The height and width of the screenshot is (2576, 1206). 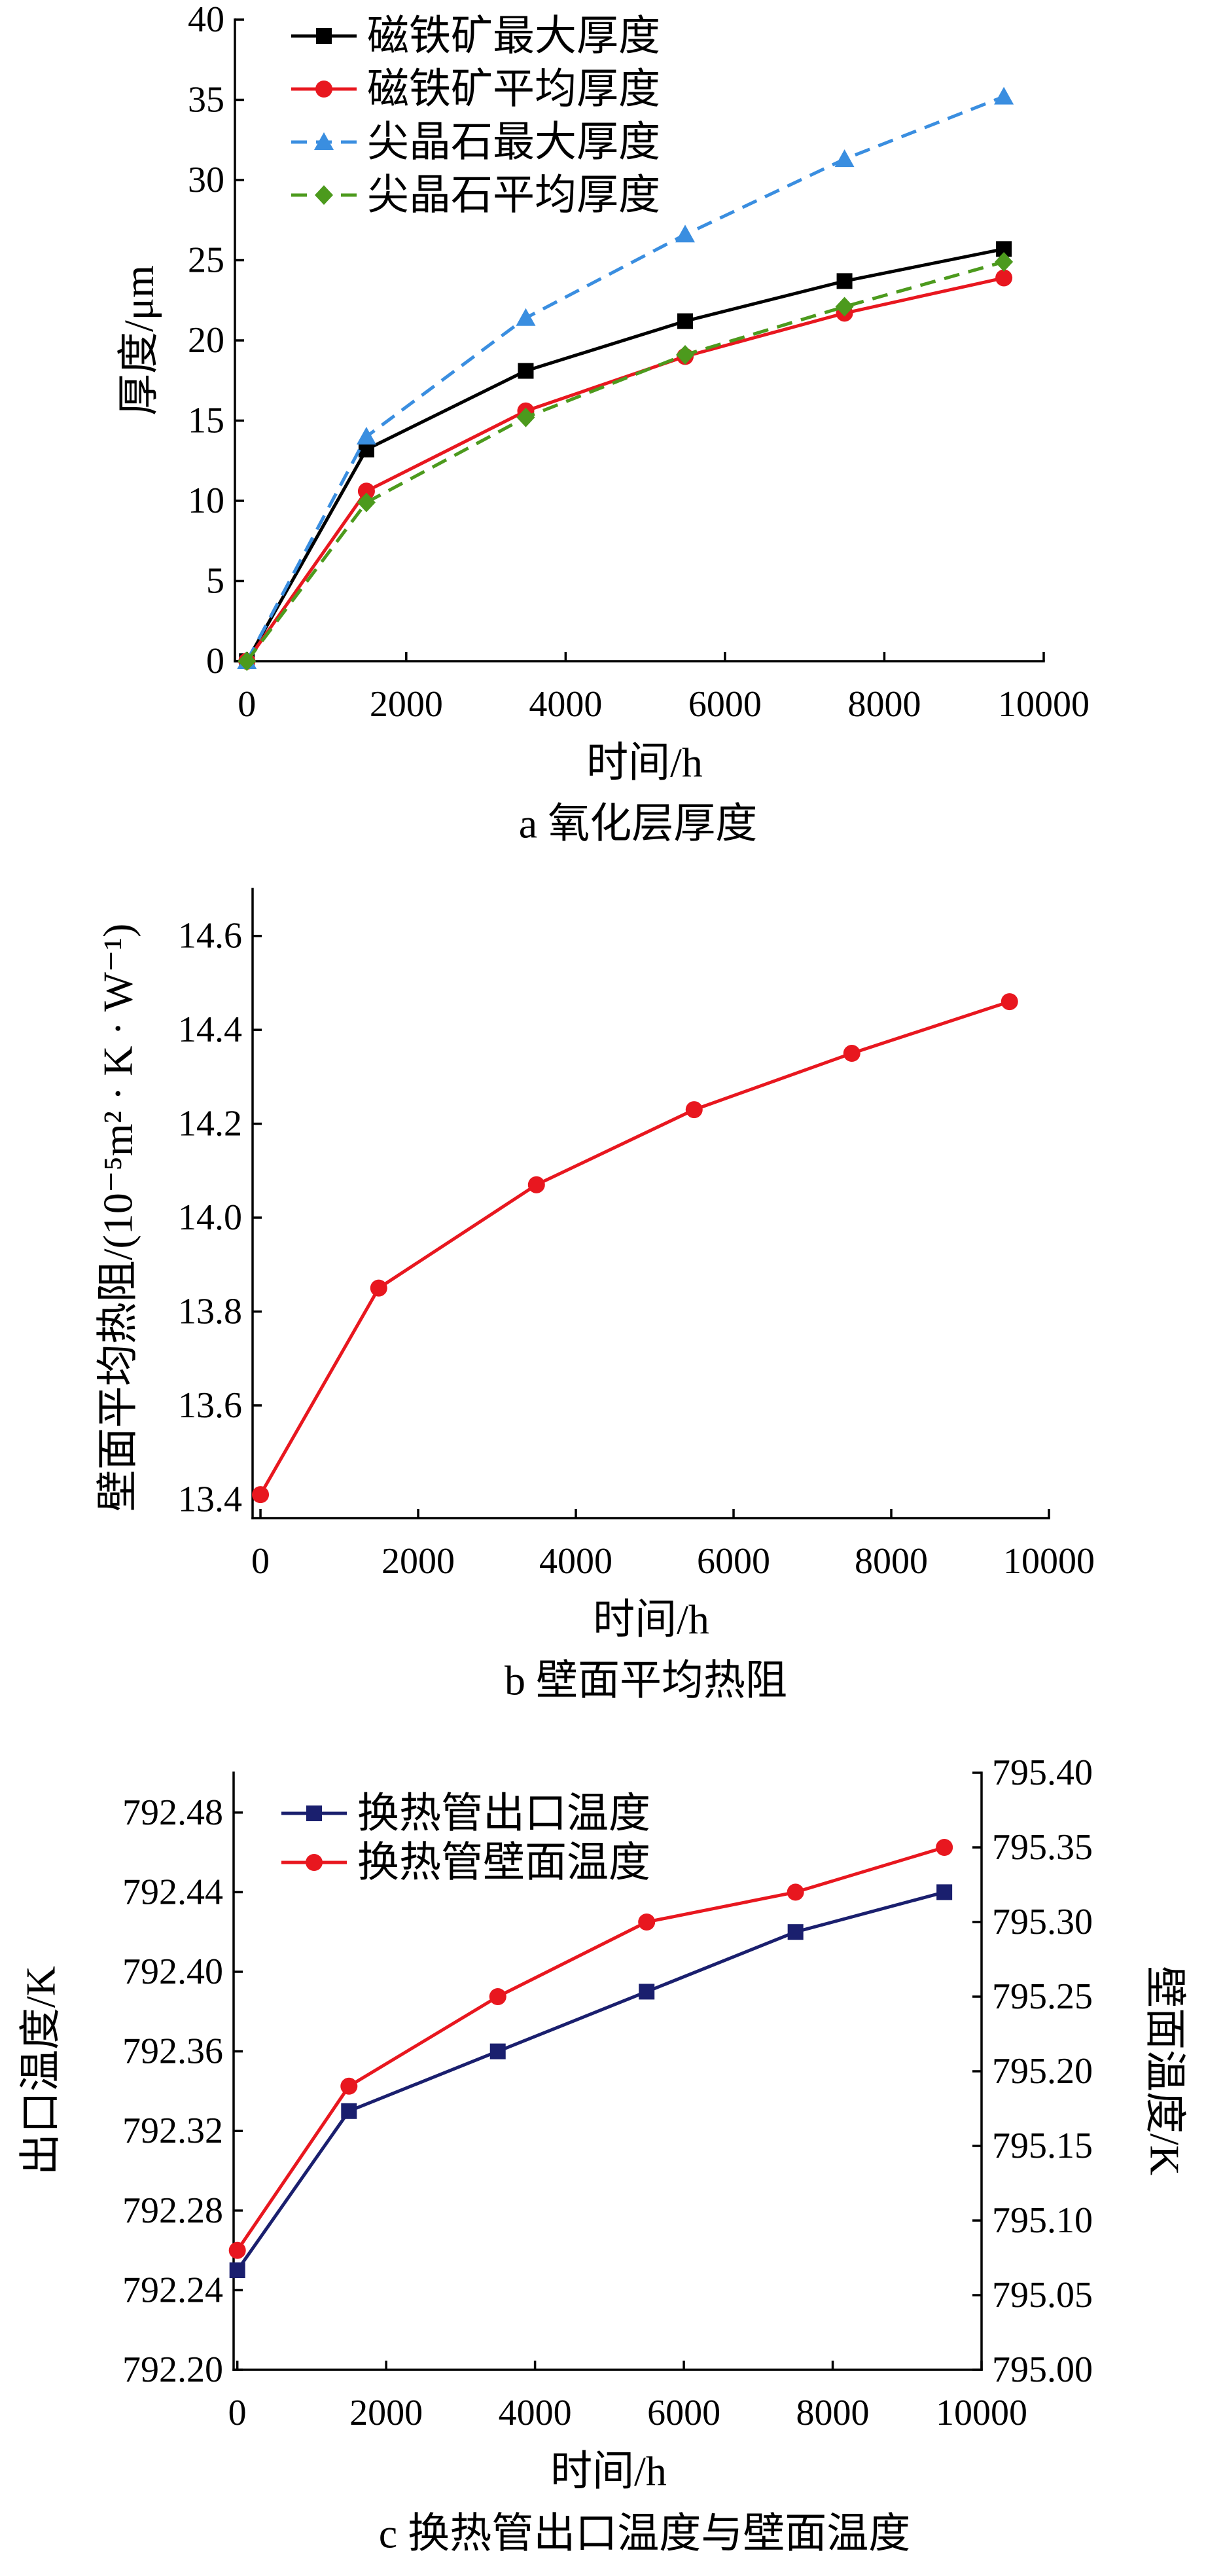 What do you see at coordinates (1165, 2070) in the screenshot?
I see `panel-c-right-y-axis-title: 壁面温度/K` at bounding box center [1165, 2070].